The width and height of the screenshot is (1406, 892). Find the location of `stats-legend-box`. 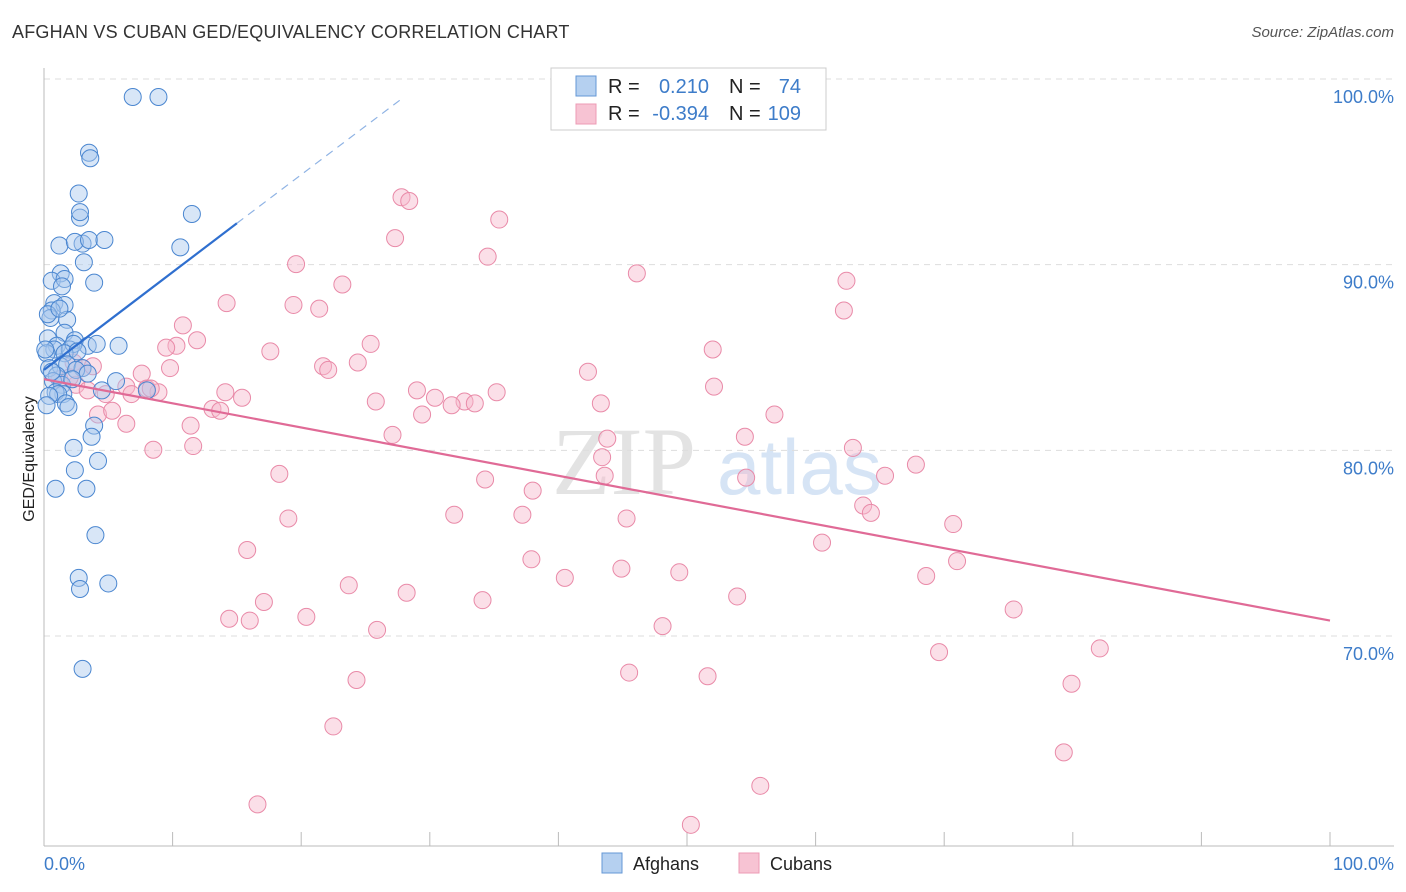

stats-legend-box is located at coordinates (688, 99).